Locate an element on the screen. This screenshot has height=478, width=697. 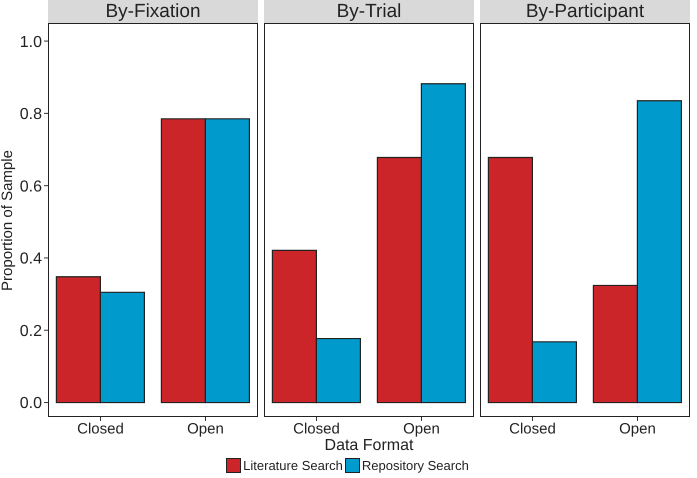
y-tick-label: 0.0 is located at coordinates (31, 403).